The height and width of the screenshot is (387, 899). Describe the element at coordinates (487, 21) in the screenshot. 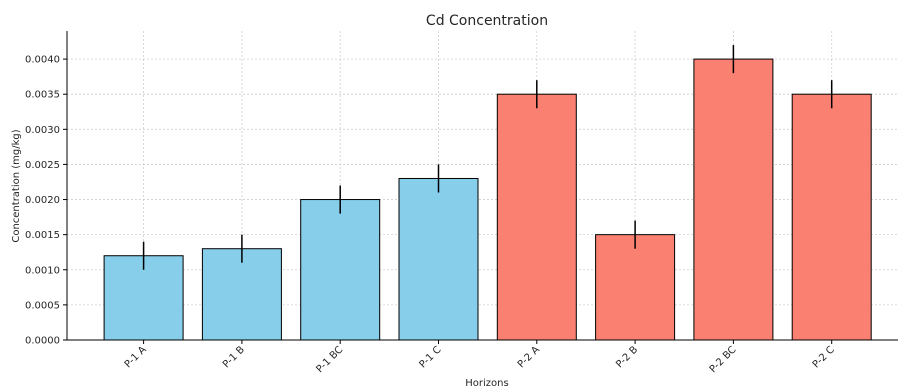

I see `chart-title: Cd Concentration` at that location.